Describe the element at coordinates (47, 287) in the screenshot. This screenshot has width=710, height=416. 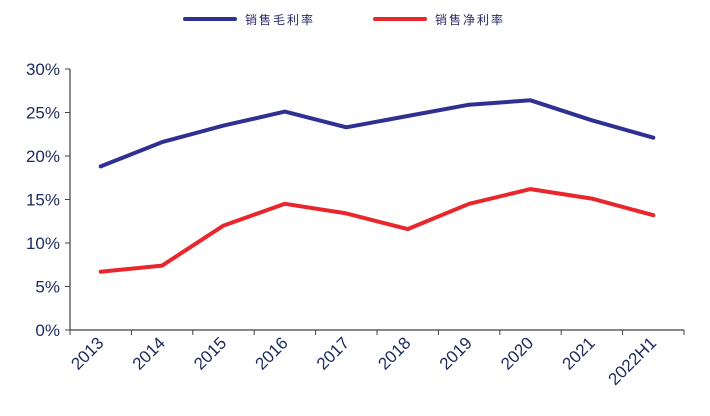
I see `y-tick-label: 5%` at that location.